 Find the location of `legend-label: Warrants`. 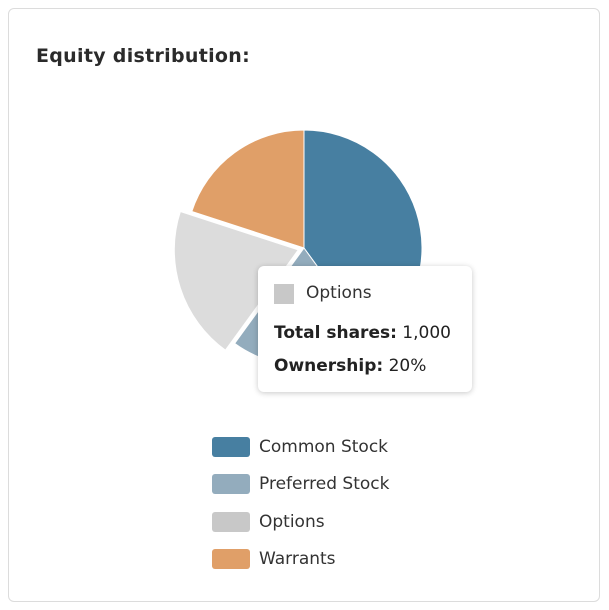

legend-label: Warrants is located at coordinates (297, 559).